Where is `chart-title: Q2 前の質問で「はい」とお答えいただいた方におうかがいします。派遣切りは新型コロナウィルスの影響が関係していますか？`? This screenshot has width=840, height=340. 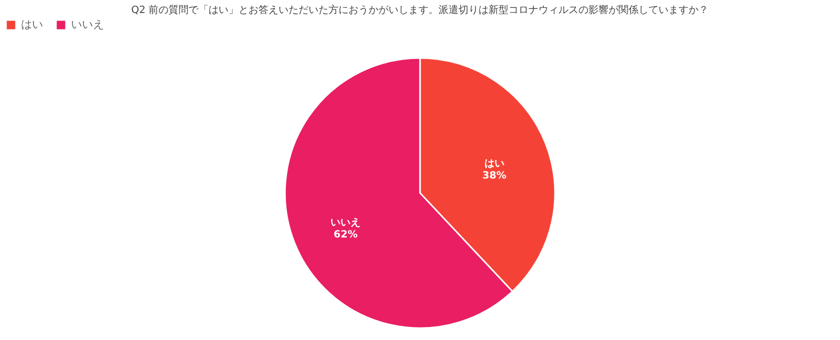
chart-title: Q2 前の質問で「はい」とお答えいただいた方におうかがいします。派遣切りは新型コロナウィルスの影響が関係していますか？ is located at coordinates (420, 10).